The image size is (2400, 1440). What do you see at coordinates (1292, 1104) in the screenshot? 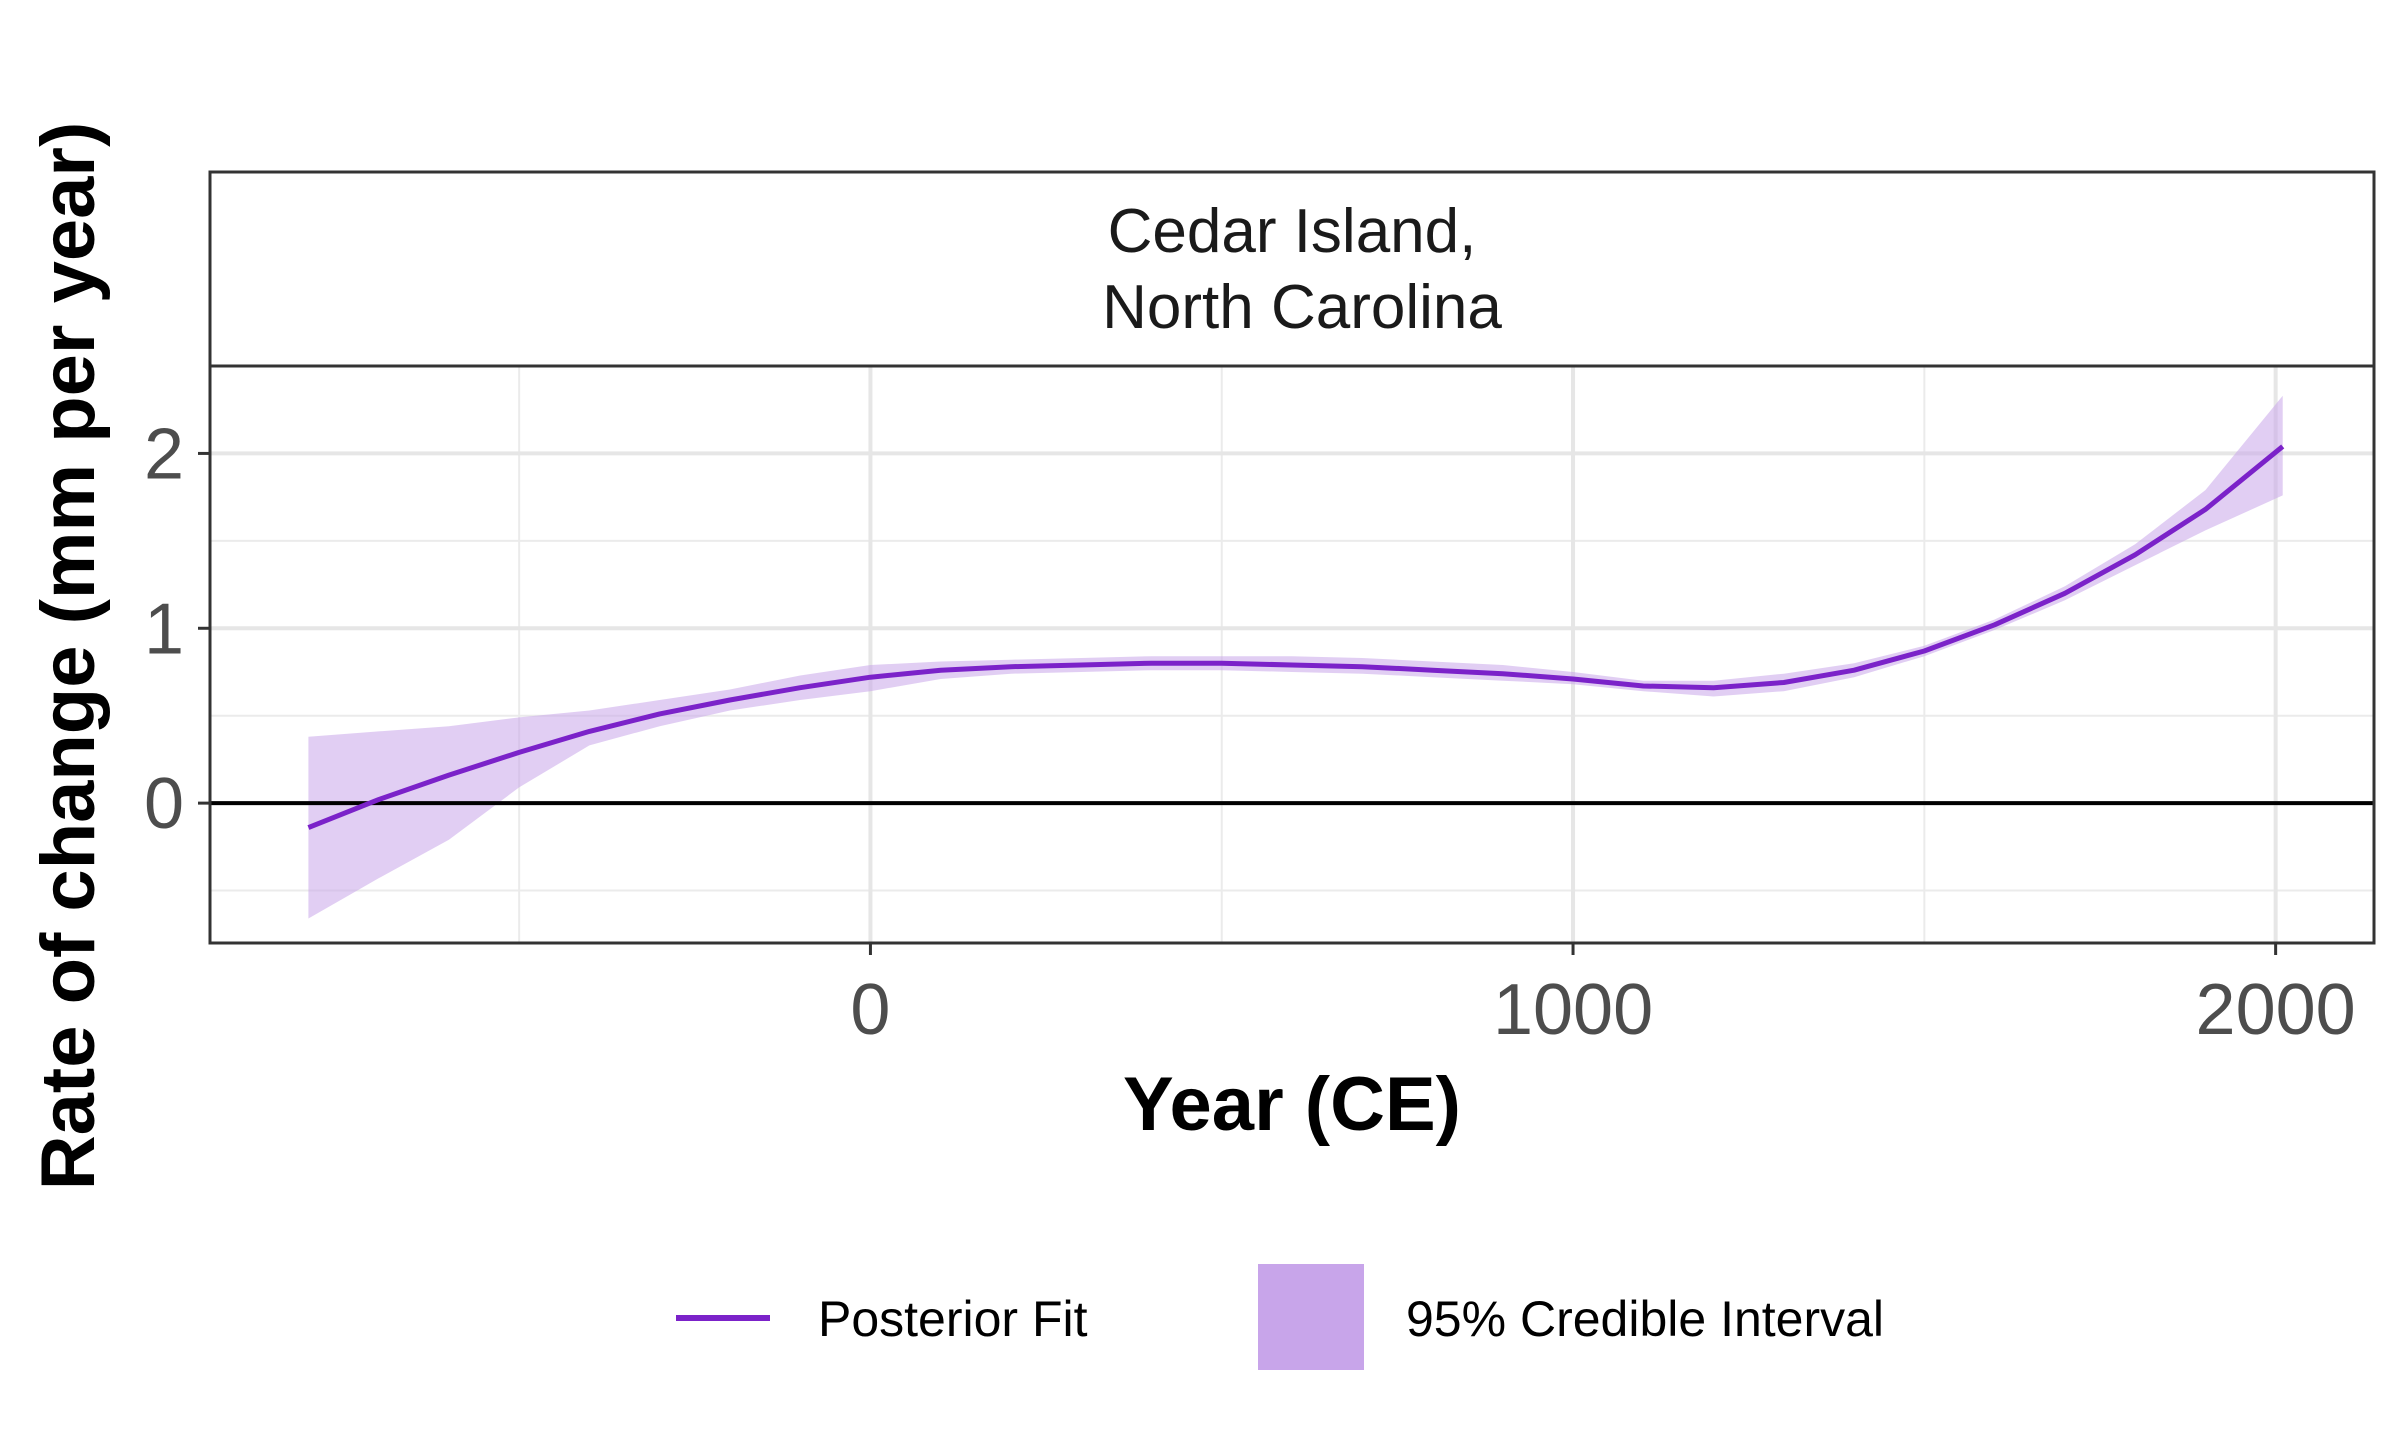
I see `x-axis-title: Year (CE)` at bounding box center [1292, 1104].